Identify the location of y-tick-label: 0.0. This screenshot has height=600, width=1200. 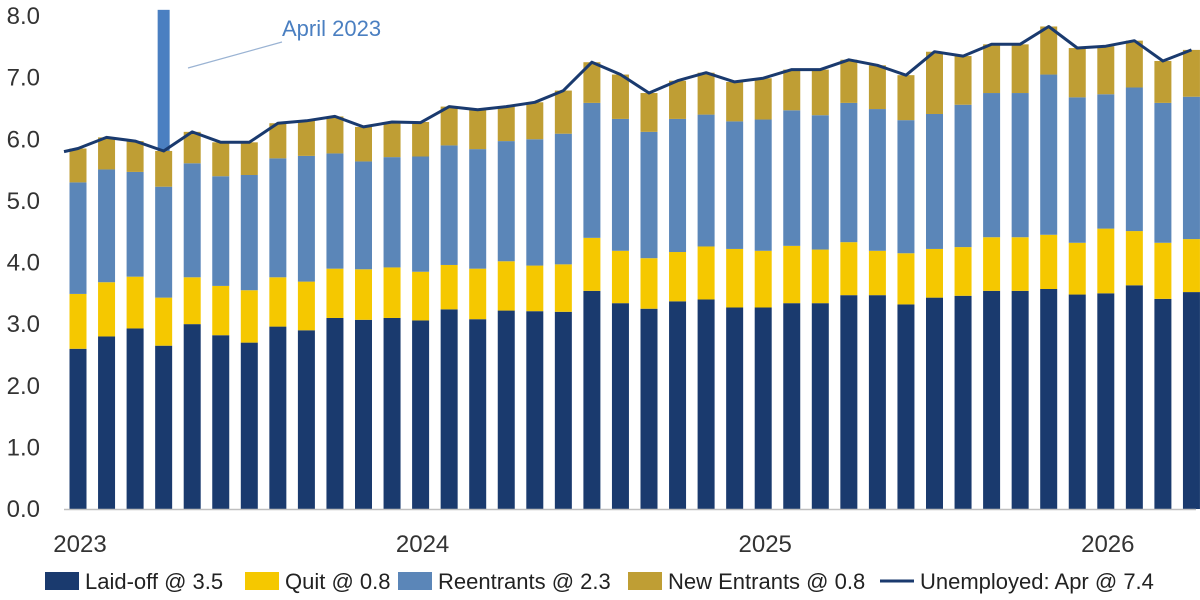
(23, 509).